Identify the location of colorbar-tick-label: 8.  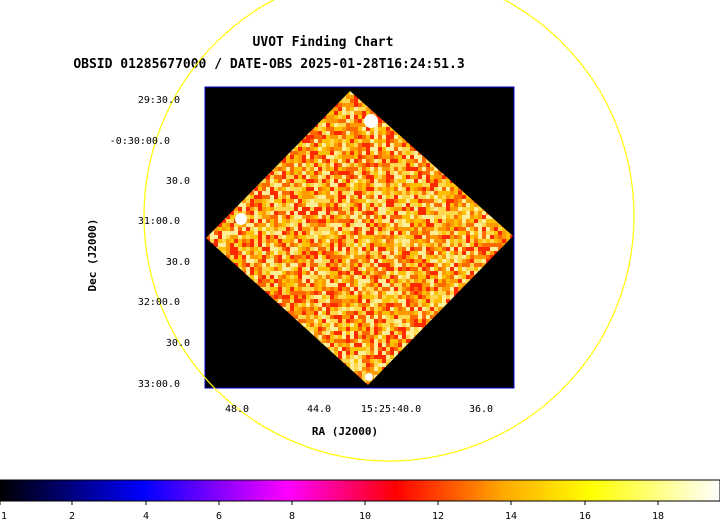
(292, 516).